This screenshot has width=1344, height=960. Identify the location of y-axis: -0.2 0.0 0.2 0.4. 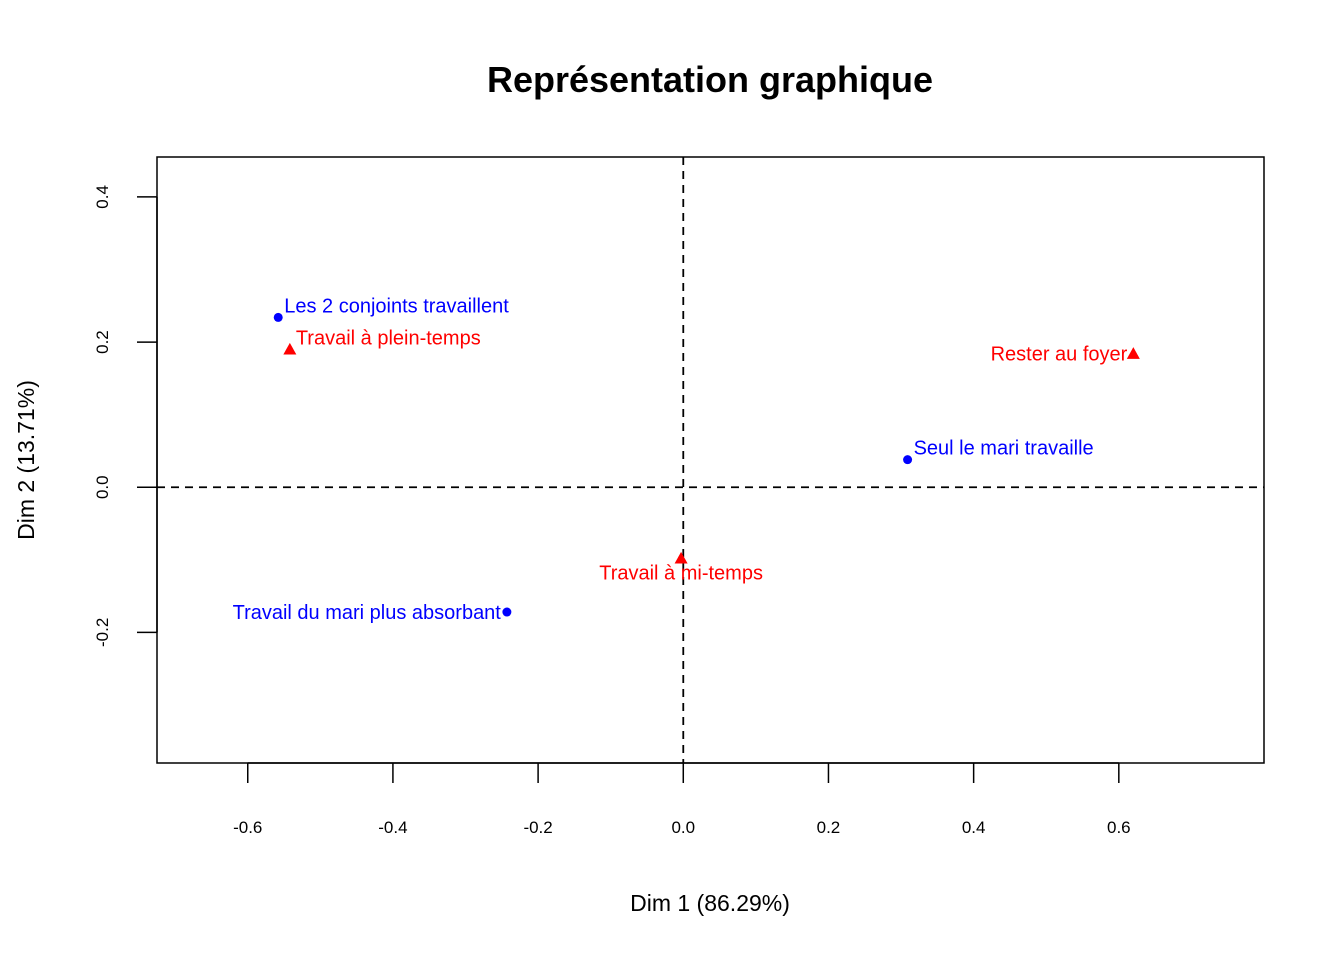
(125, 416).